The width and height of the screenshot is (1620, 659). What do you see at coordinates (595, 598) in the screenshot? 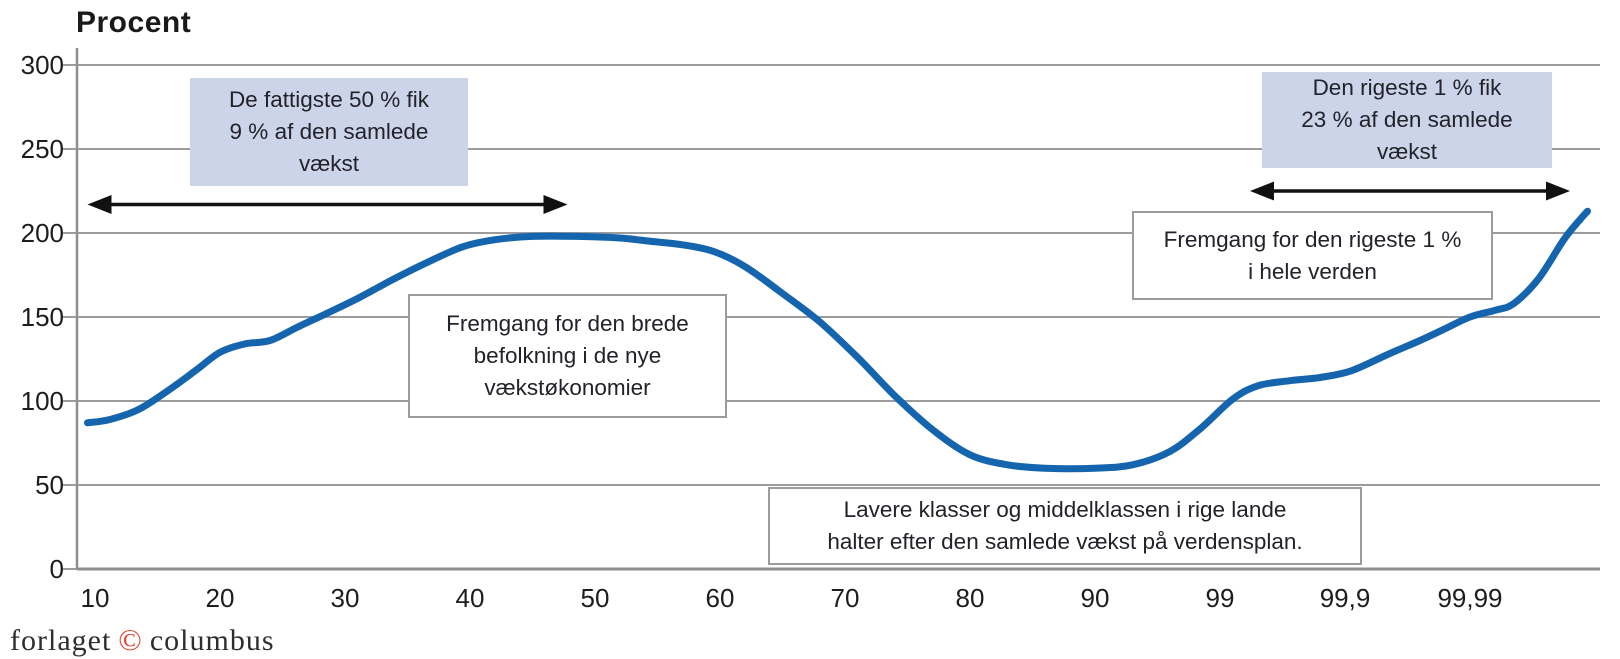
I see `x-tick-label: 50` at bounding box center [595, 598].